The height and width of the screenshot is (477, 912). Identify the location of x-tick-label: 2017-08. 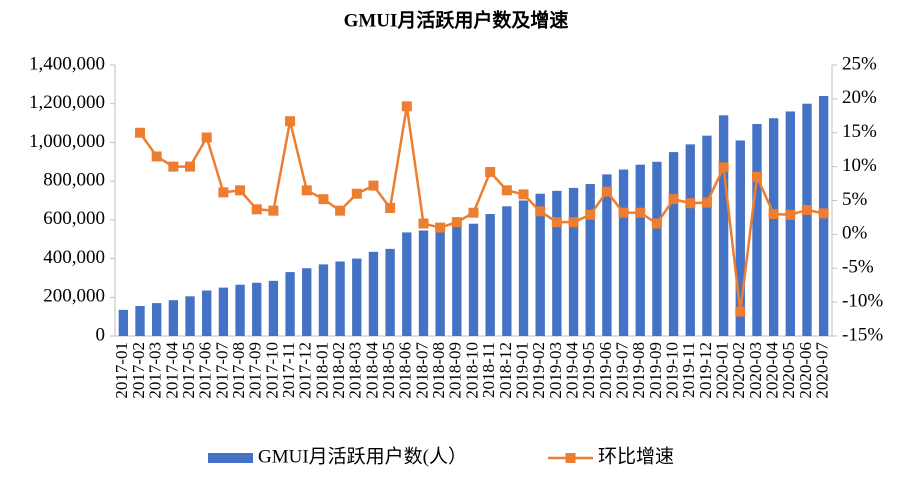
(238, 370).